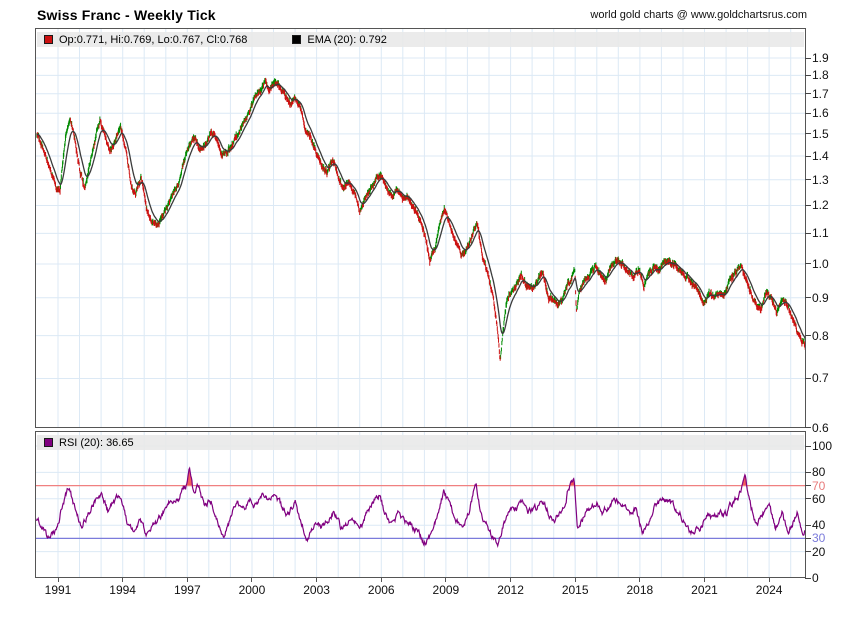 The width and height of the screenshot is (850, 619). What do you see at coordinates (820, 427) in the screenshot?
I see `price-axis-label: 0.6` at bounding box center [820, 427].